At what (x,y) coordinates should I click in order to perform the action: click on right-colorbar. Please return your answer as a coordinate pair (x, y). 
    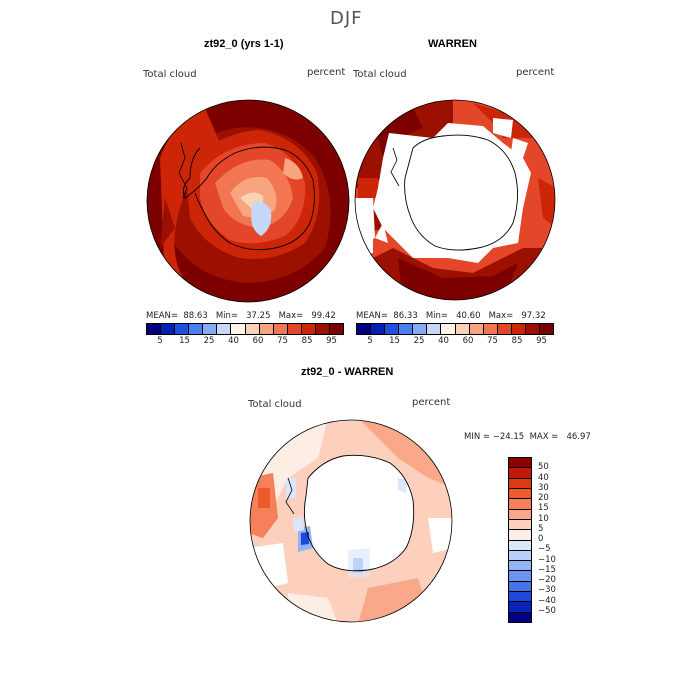
    Looking at the image, I should click on (455, 329).